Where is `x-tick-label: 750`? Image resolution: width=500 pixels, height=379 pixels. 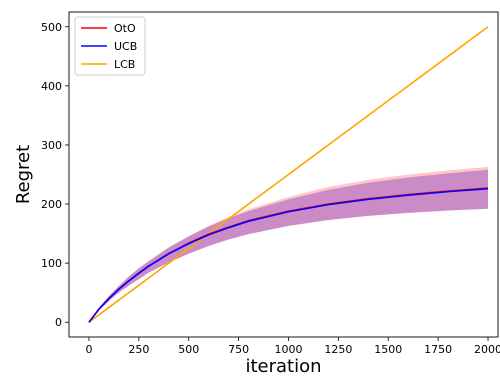
x-tick-label: 750 is located at coordinates (238, 349).